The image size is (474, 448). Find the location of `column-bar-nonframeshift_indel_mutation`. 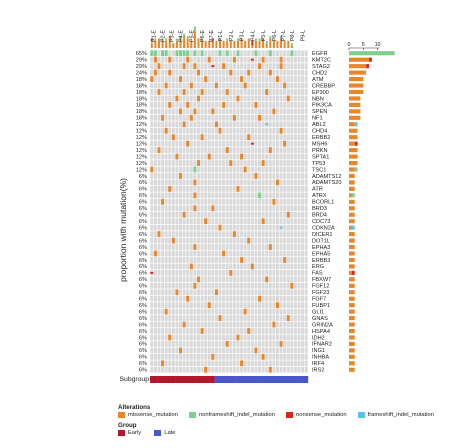

column-bar-nonframeshift_indel_mutation is located at coordinates (291, 44).